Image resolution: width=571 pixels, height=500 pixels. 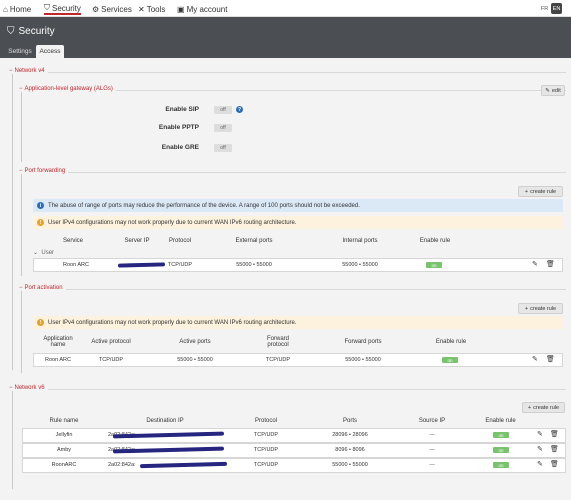 What do you see at coordinates (182, 109) in the screenshot?
I see `sip-label: Enable SIP` at bounding box center [182, 109].